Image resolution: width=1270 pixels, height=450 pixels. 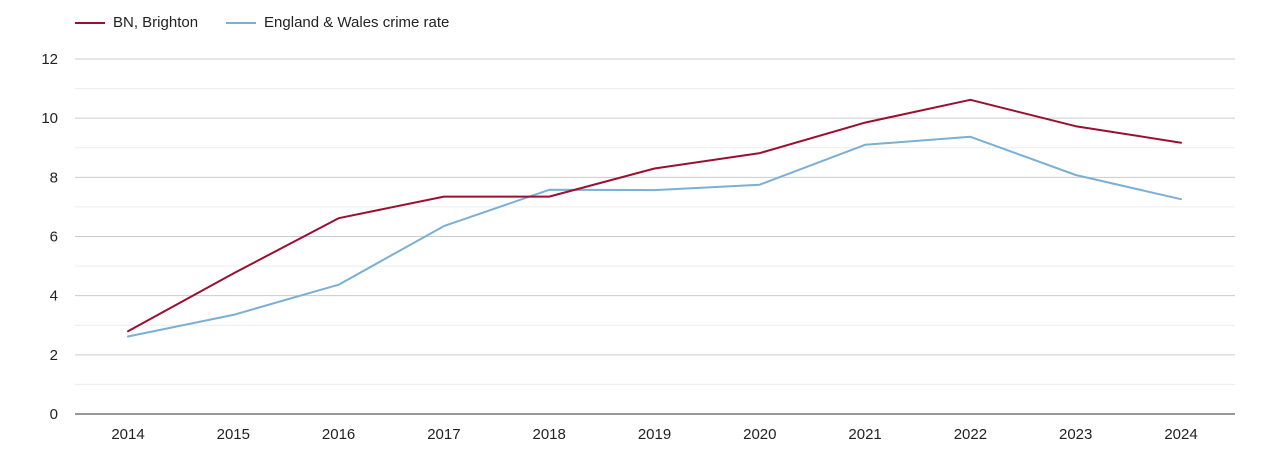 I want to click on y-axis: 0 2 4 6 8 10 12, so click(x=49, y=237).